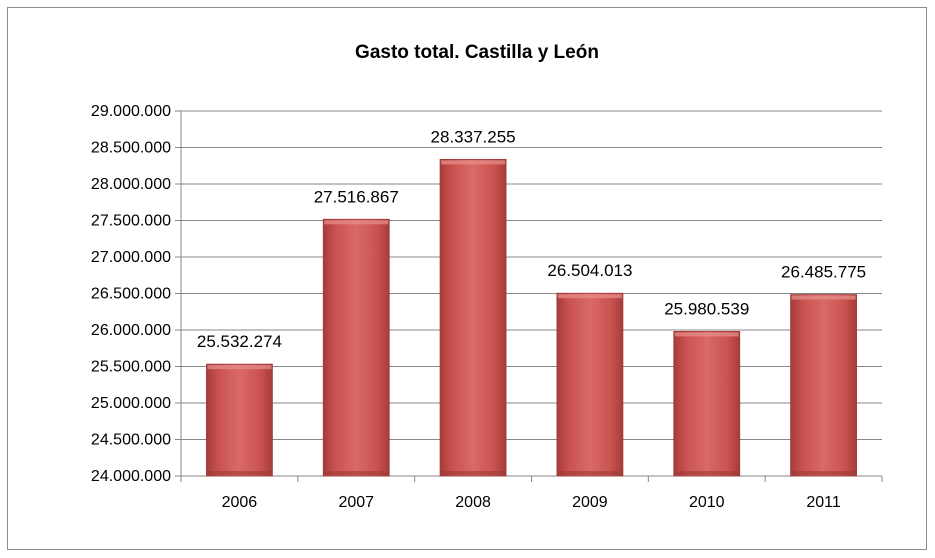 This screenshot has width=935, height=558. I want to click on y-tick-label: 24.500.000, so click(131, 440).